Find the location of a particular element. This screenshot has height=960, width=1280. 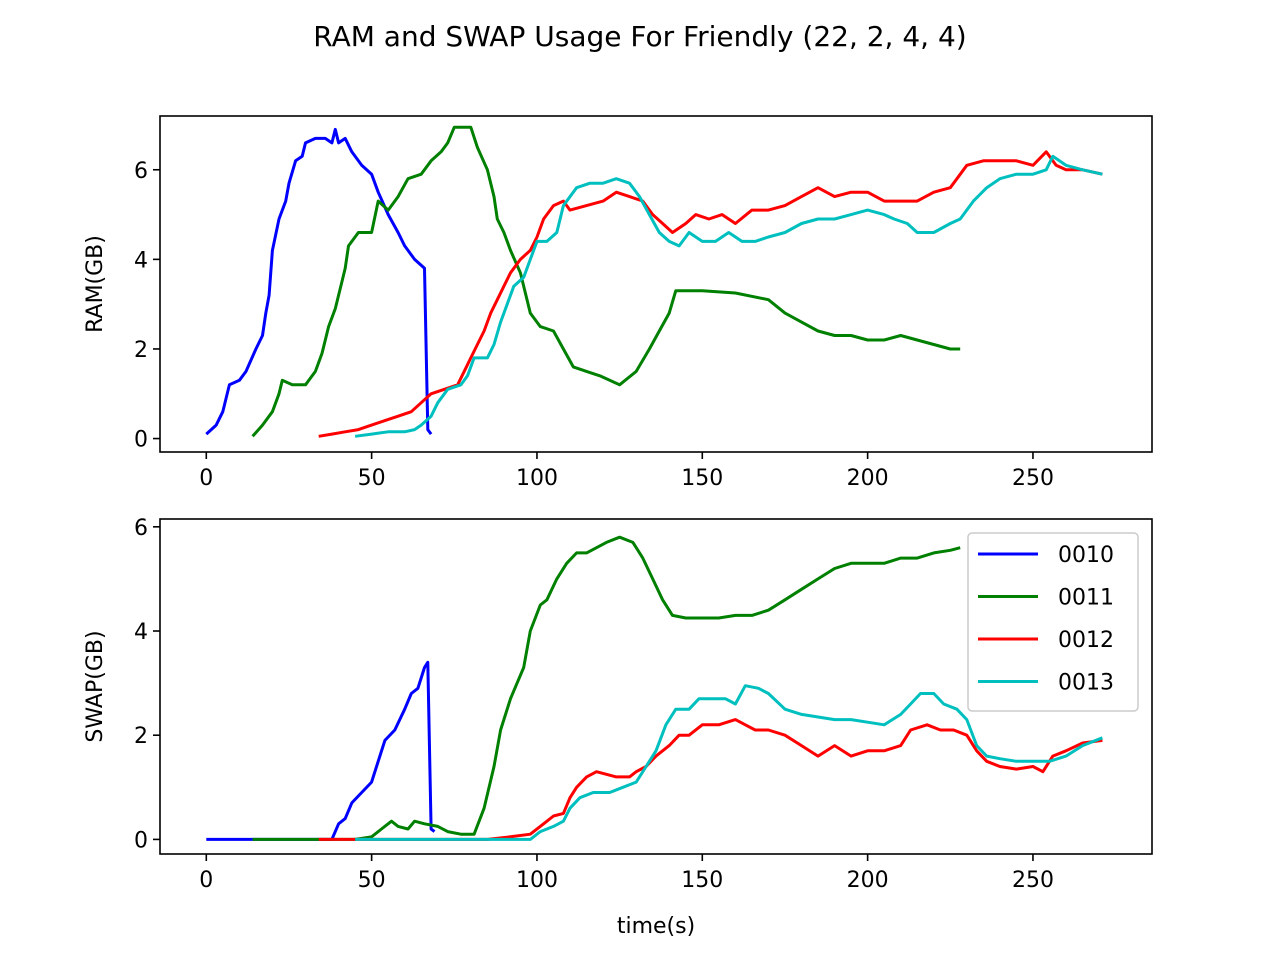

swap-xtick-label-200: 200 is located at coordinates (868, 880).